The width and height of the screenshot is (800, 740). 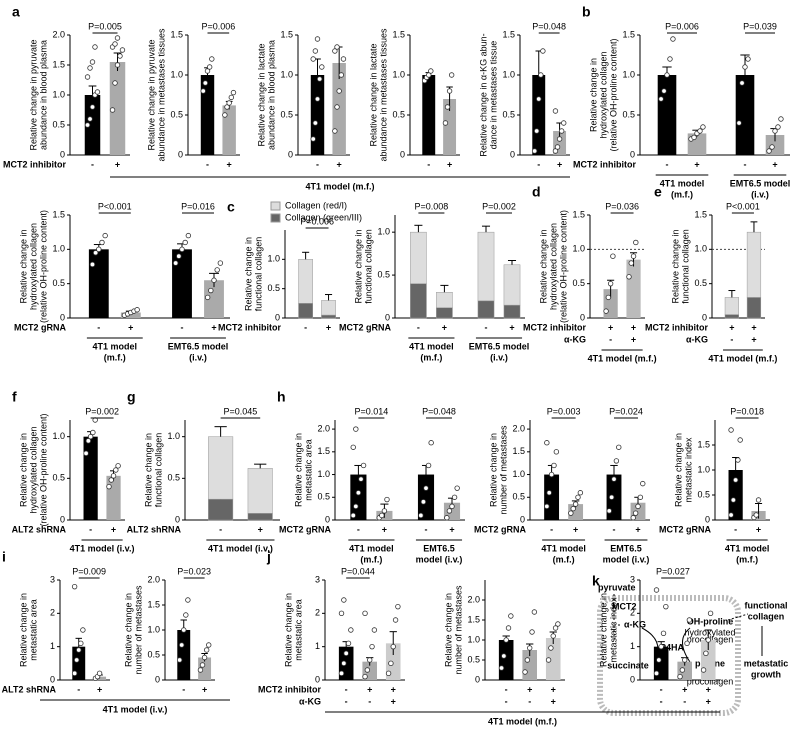 I want to click on y-axis-label: functional collagen, so click(x=258, y=274).